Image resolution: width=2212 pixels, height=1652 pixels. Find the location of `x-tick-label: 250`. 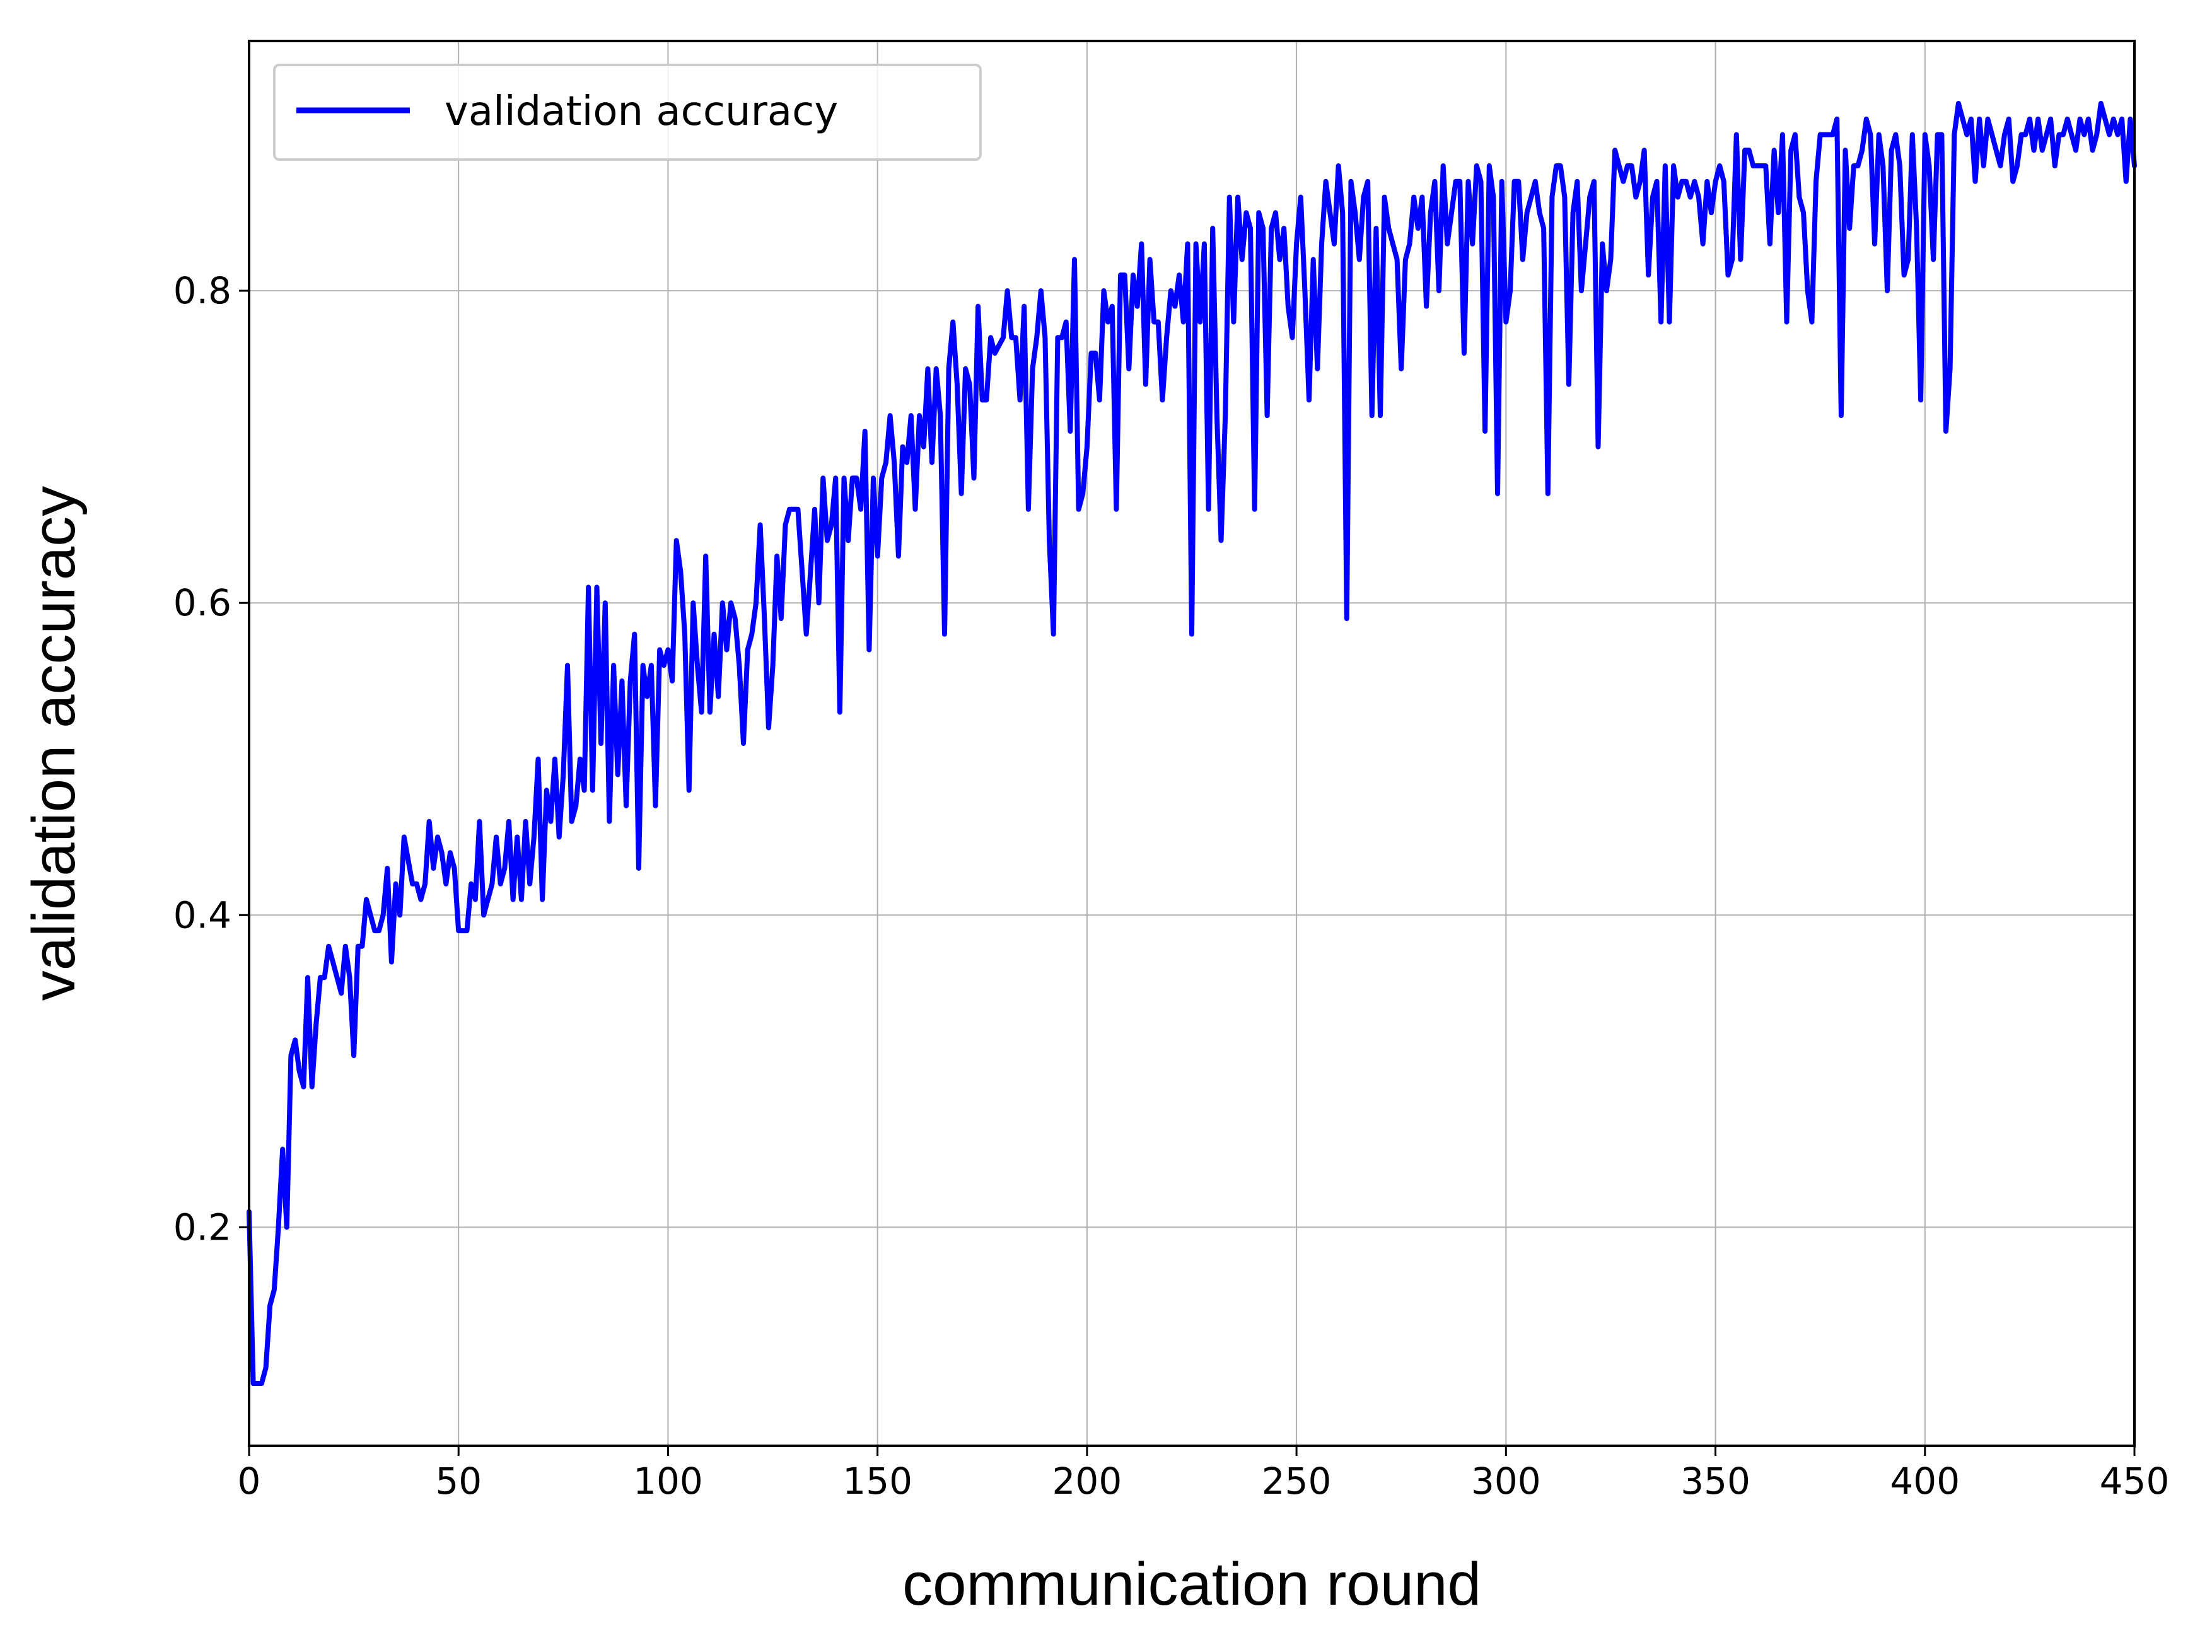

x-tick-label: 250 is located at coordinates (1297, 1481).